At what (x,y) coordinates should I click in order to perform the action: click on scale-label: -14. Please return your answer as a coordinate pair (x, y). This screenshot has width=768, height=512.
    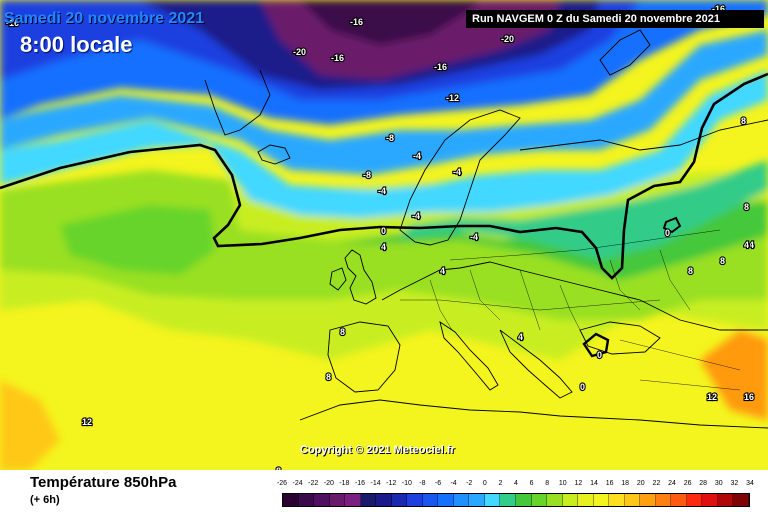
    Looking at the image, I should click on (375, 483).